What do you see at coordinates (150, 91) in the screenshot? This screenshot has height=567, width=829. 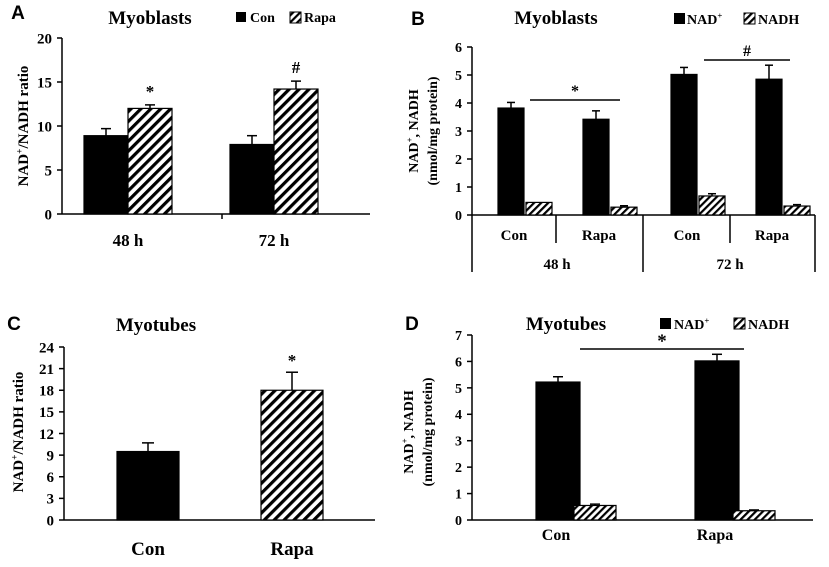 I see `panel-a-annotation: *` at bounding box center [150, 91].